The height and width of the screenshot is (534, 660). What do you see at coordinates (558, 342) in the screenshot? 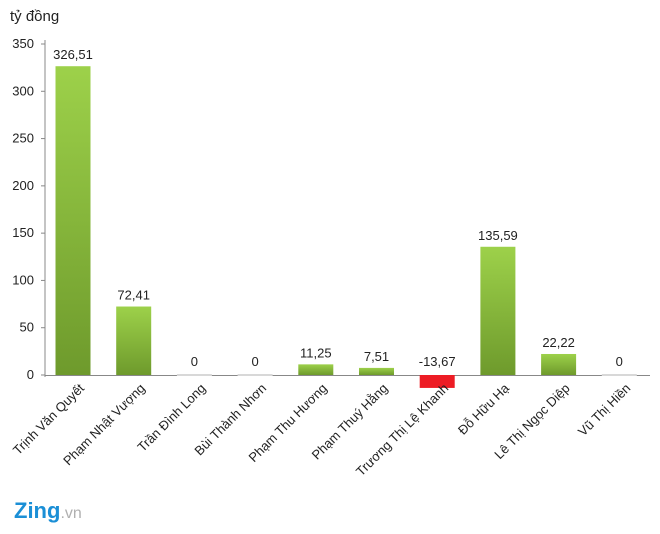
I see `data-label: 22,22` at bounding box center [558, 342].